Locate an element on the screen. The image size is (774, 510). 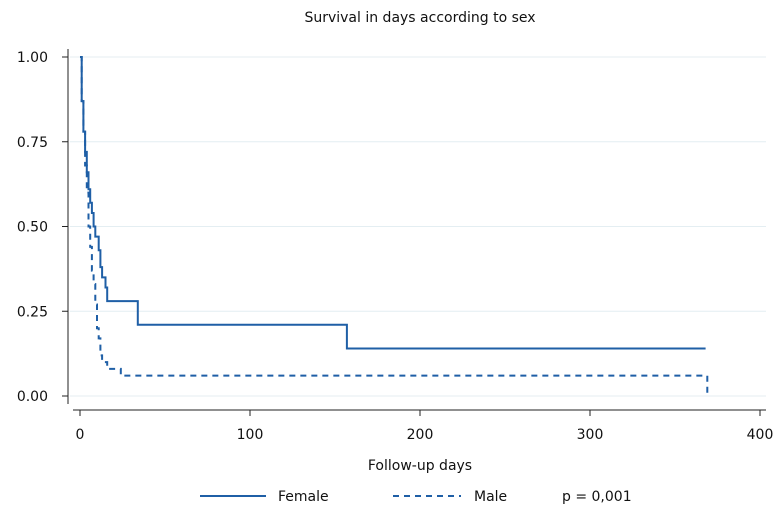
legend-female-label: Female is located at coordinates (303, 497).